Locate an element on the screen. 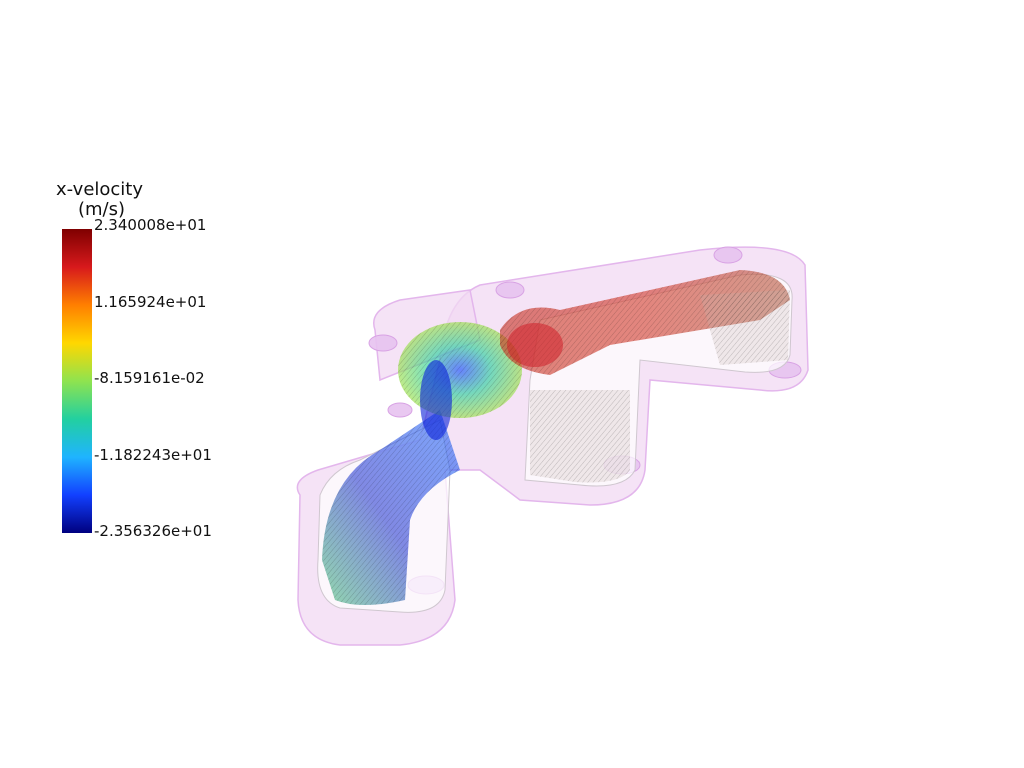  colorbar-tick-min: -2.356326e+01 is located at coordinates (153, 531).